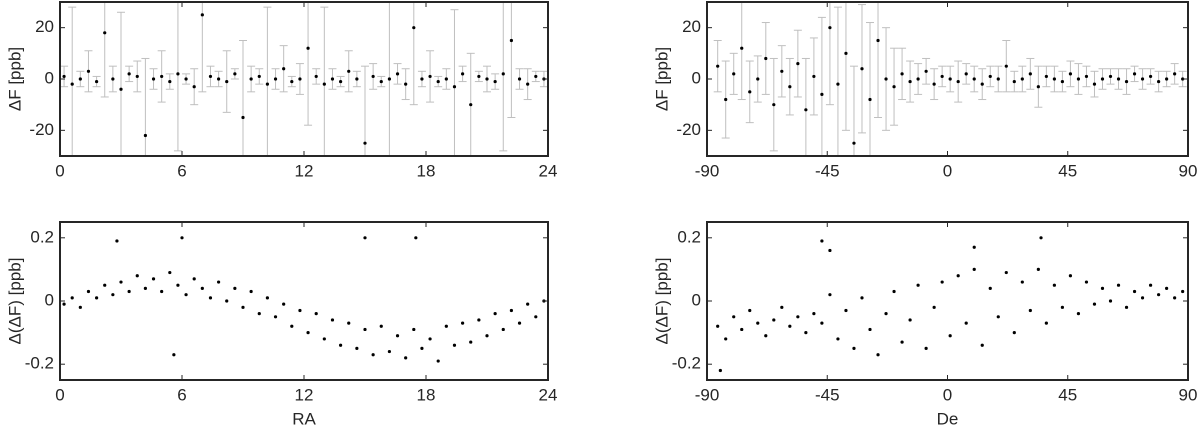 The width and height of the screenshot is (1200, 430). I want to click on y-tick-label: -0.2, so click(686, 363).